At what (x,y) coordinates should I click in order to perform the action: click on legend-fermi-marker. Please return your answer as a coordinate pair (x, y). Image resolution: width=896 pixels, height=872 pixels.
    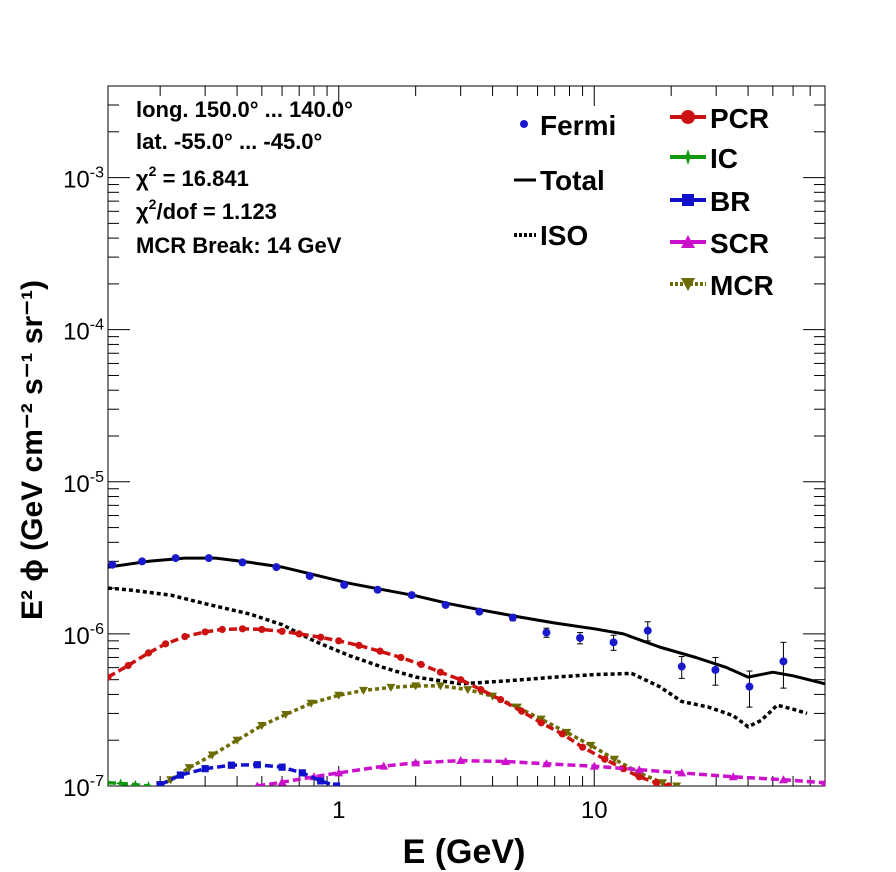
    Looking at the image, I should click on (524, 124).